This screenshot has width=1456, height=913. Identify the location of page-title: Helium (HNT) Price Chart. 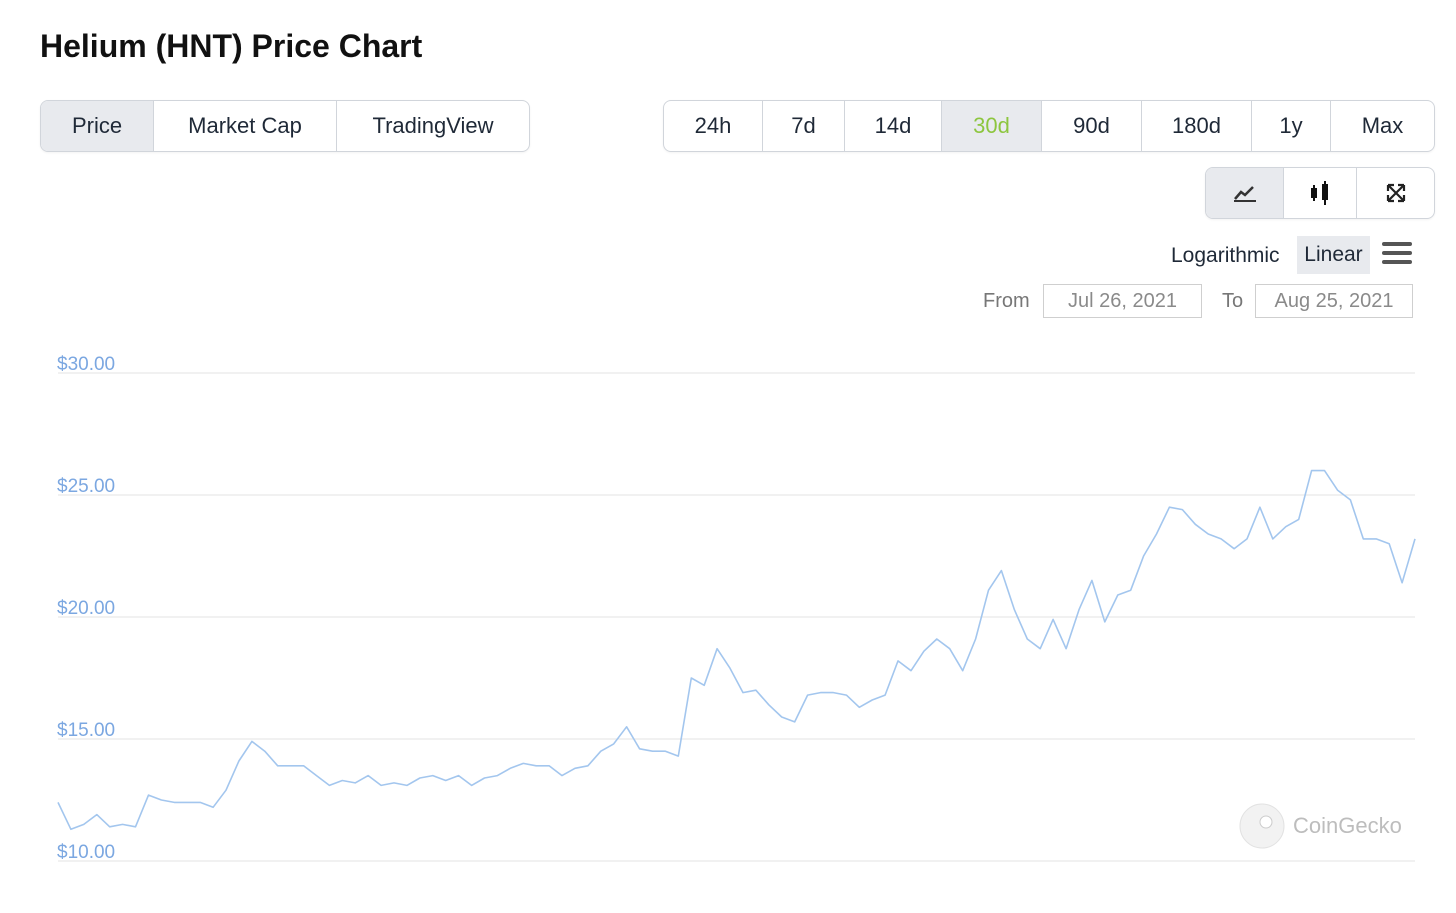
(231, 46).